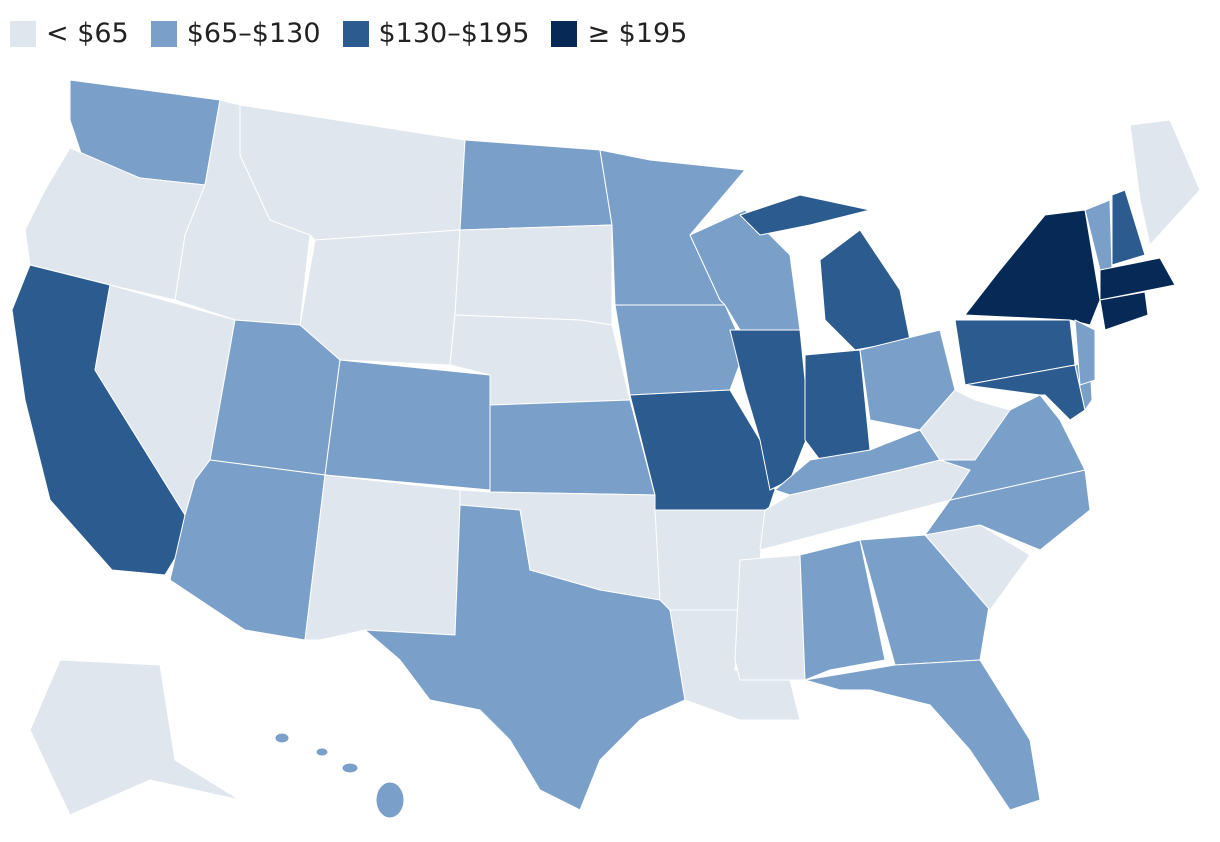 The height and width of the screenshot is (842, 1220). I want to click on legend-item: $65–$130, so click(235, 33).